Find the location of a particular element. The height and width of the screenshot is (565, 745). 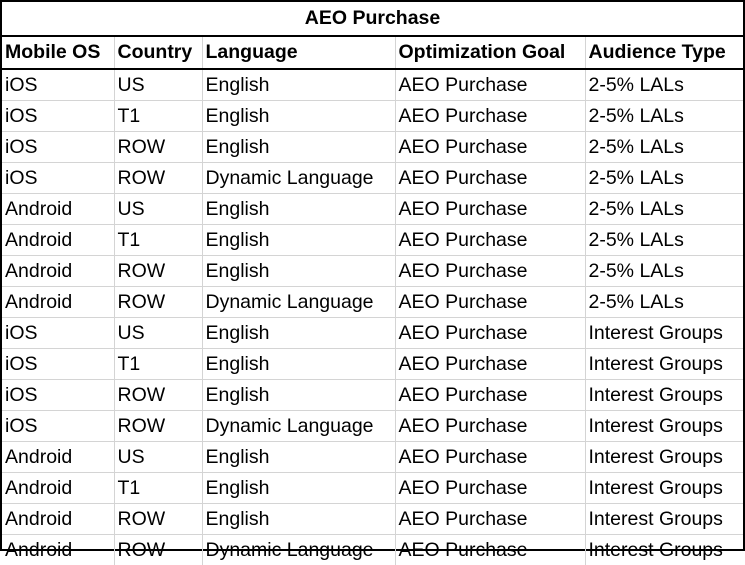

column-header-optimization-goal: Optimization Goal is located at coordinates (490, 52).